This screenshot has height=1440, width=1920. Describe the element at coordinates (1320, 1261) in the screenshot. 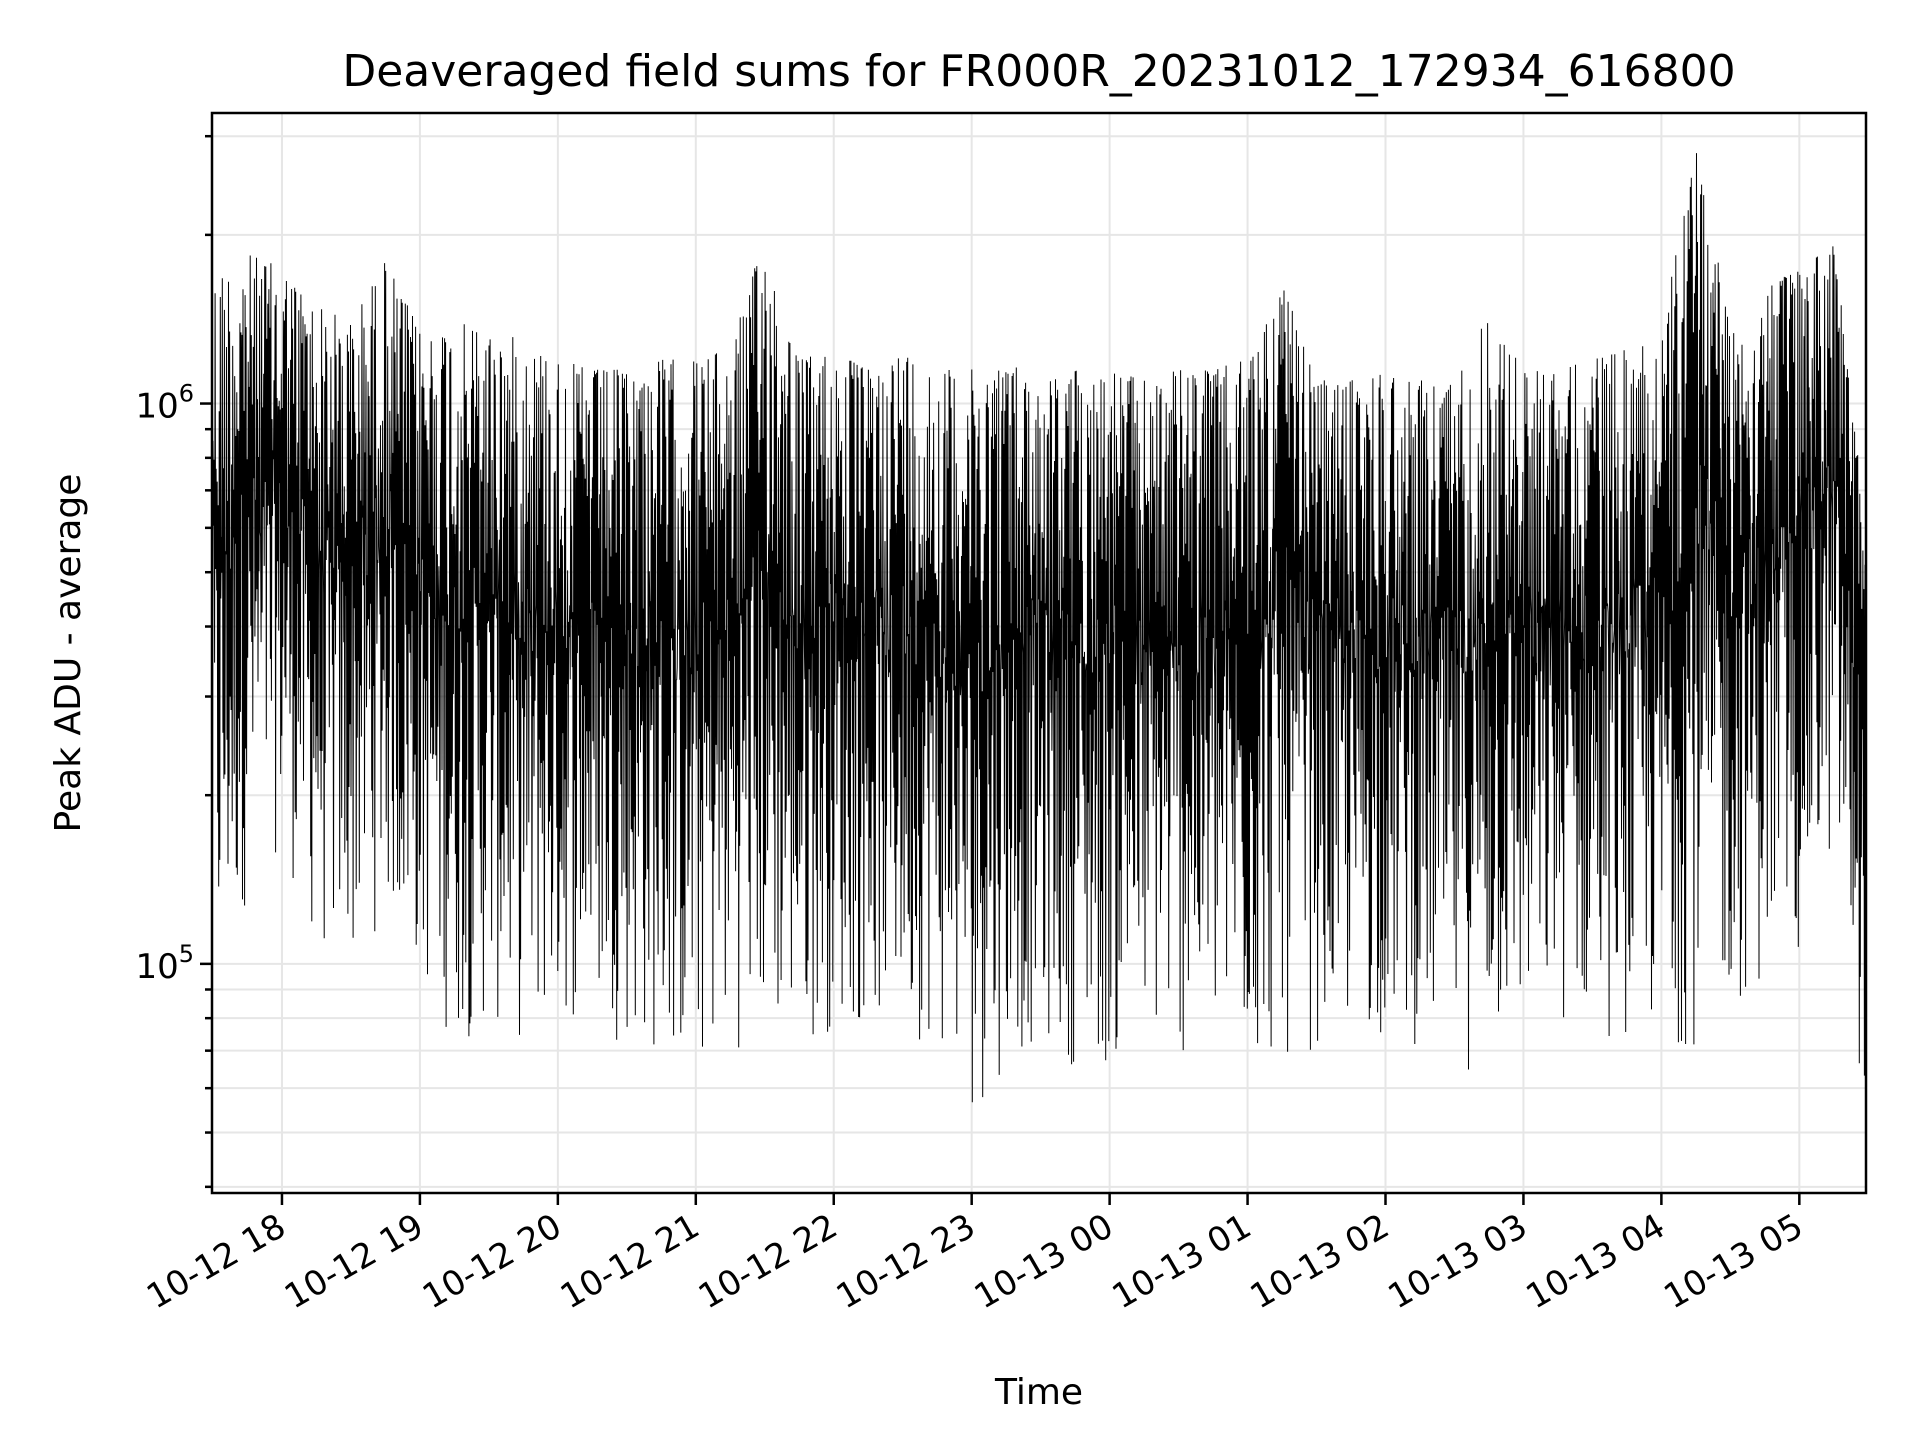

I see `x-tick-label: 10-13 02` at that location.